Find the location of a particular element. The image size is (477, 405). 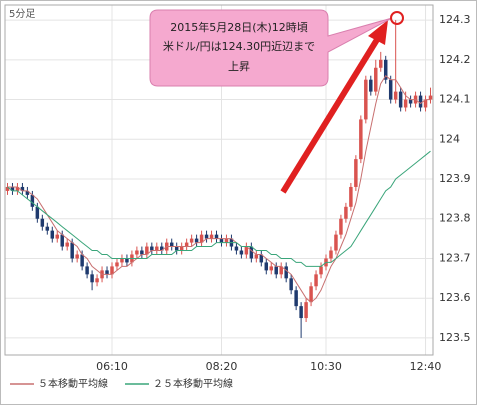

arrow-shaft is located at coordinates (330, 115).